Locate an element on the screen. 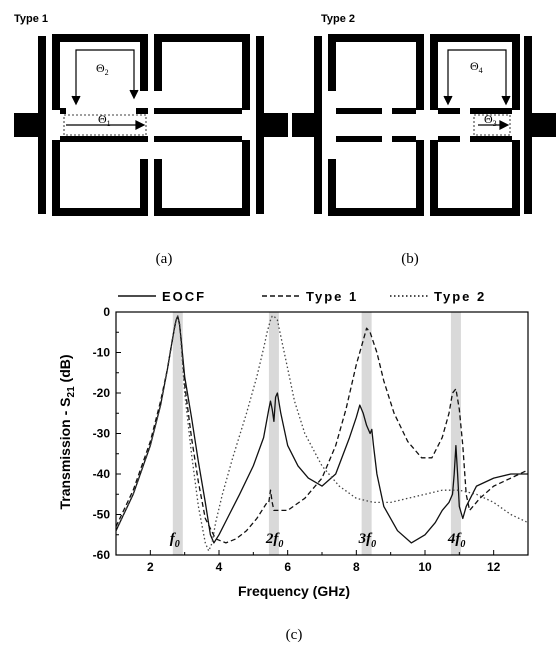 This screenshot has height=646, width=559. theta1-arrow is located at coordinates (106, 125).